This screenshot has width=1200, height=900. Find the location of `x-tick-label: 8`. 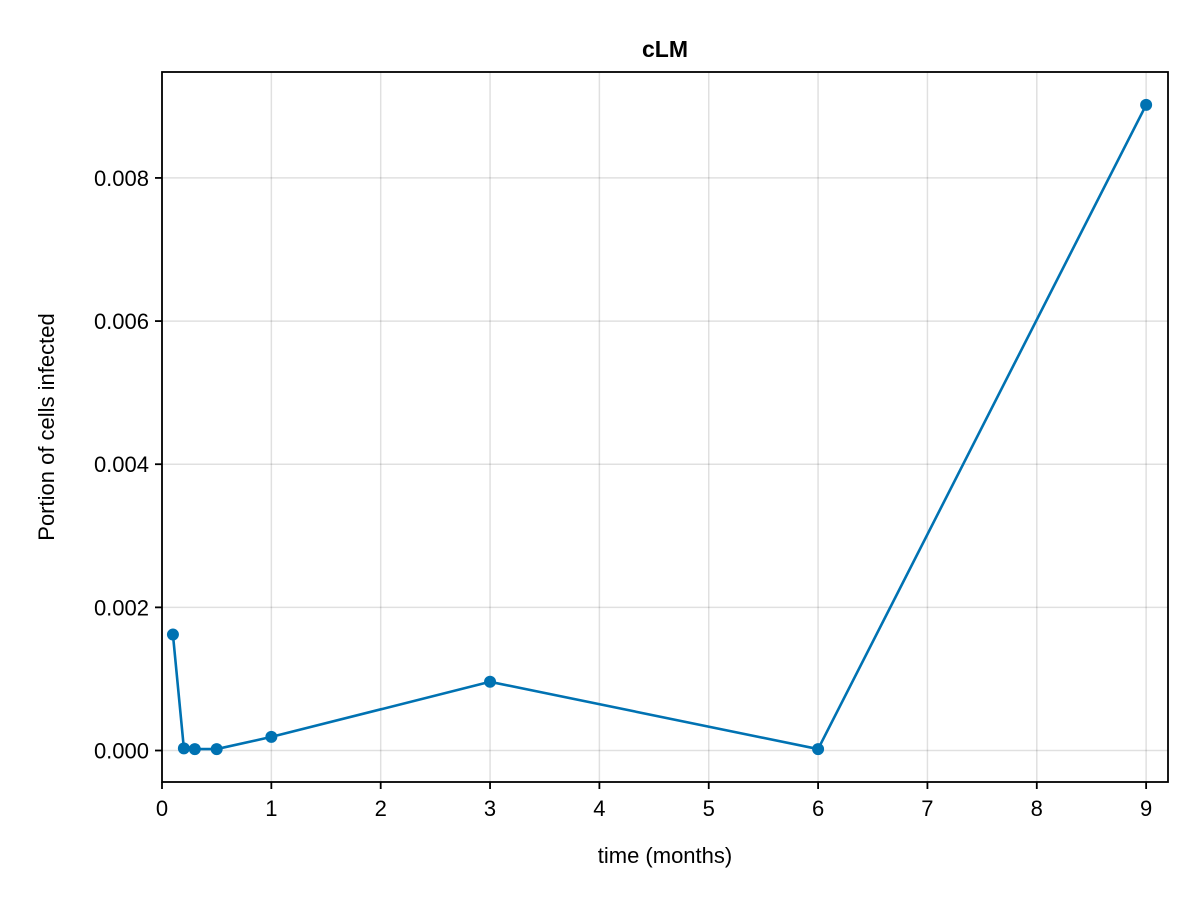

x-tick-label: 8 is located at coordinates (1037, 808).